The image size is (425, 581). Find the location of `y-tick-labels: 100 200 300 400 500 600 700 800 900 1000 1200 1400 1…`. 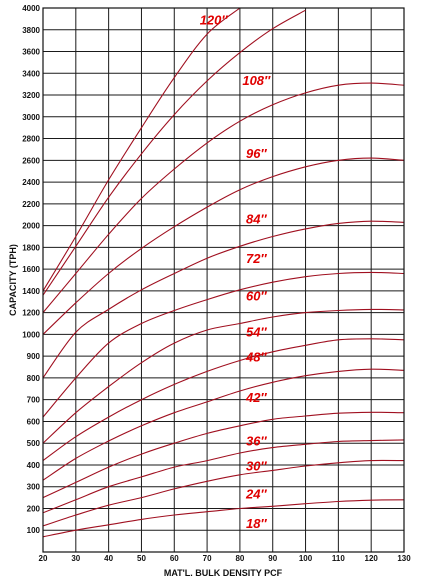

y-tick-labels: 100 200 300 400 500 600 700 800 900 1000 1200 1400 1… is located at coordinates (31, 269).